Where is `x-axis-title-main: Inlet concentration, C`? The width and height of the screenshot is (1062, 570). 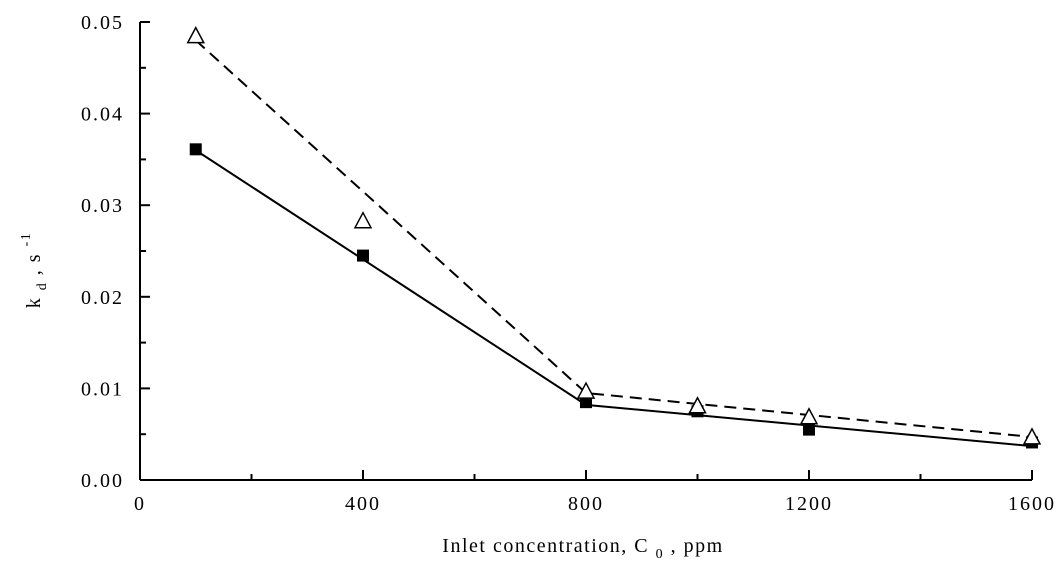
x-axis-title-main: Inlet concentration, C is located at coordinates (545, 546).